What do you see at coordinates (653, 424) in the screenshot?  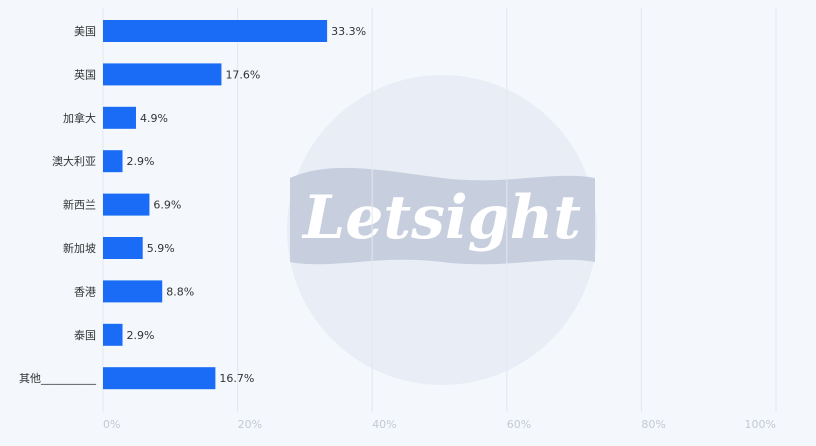 I see `x-tick-label: 80%` at bounding box center [653, 424].